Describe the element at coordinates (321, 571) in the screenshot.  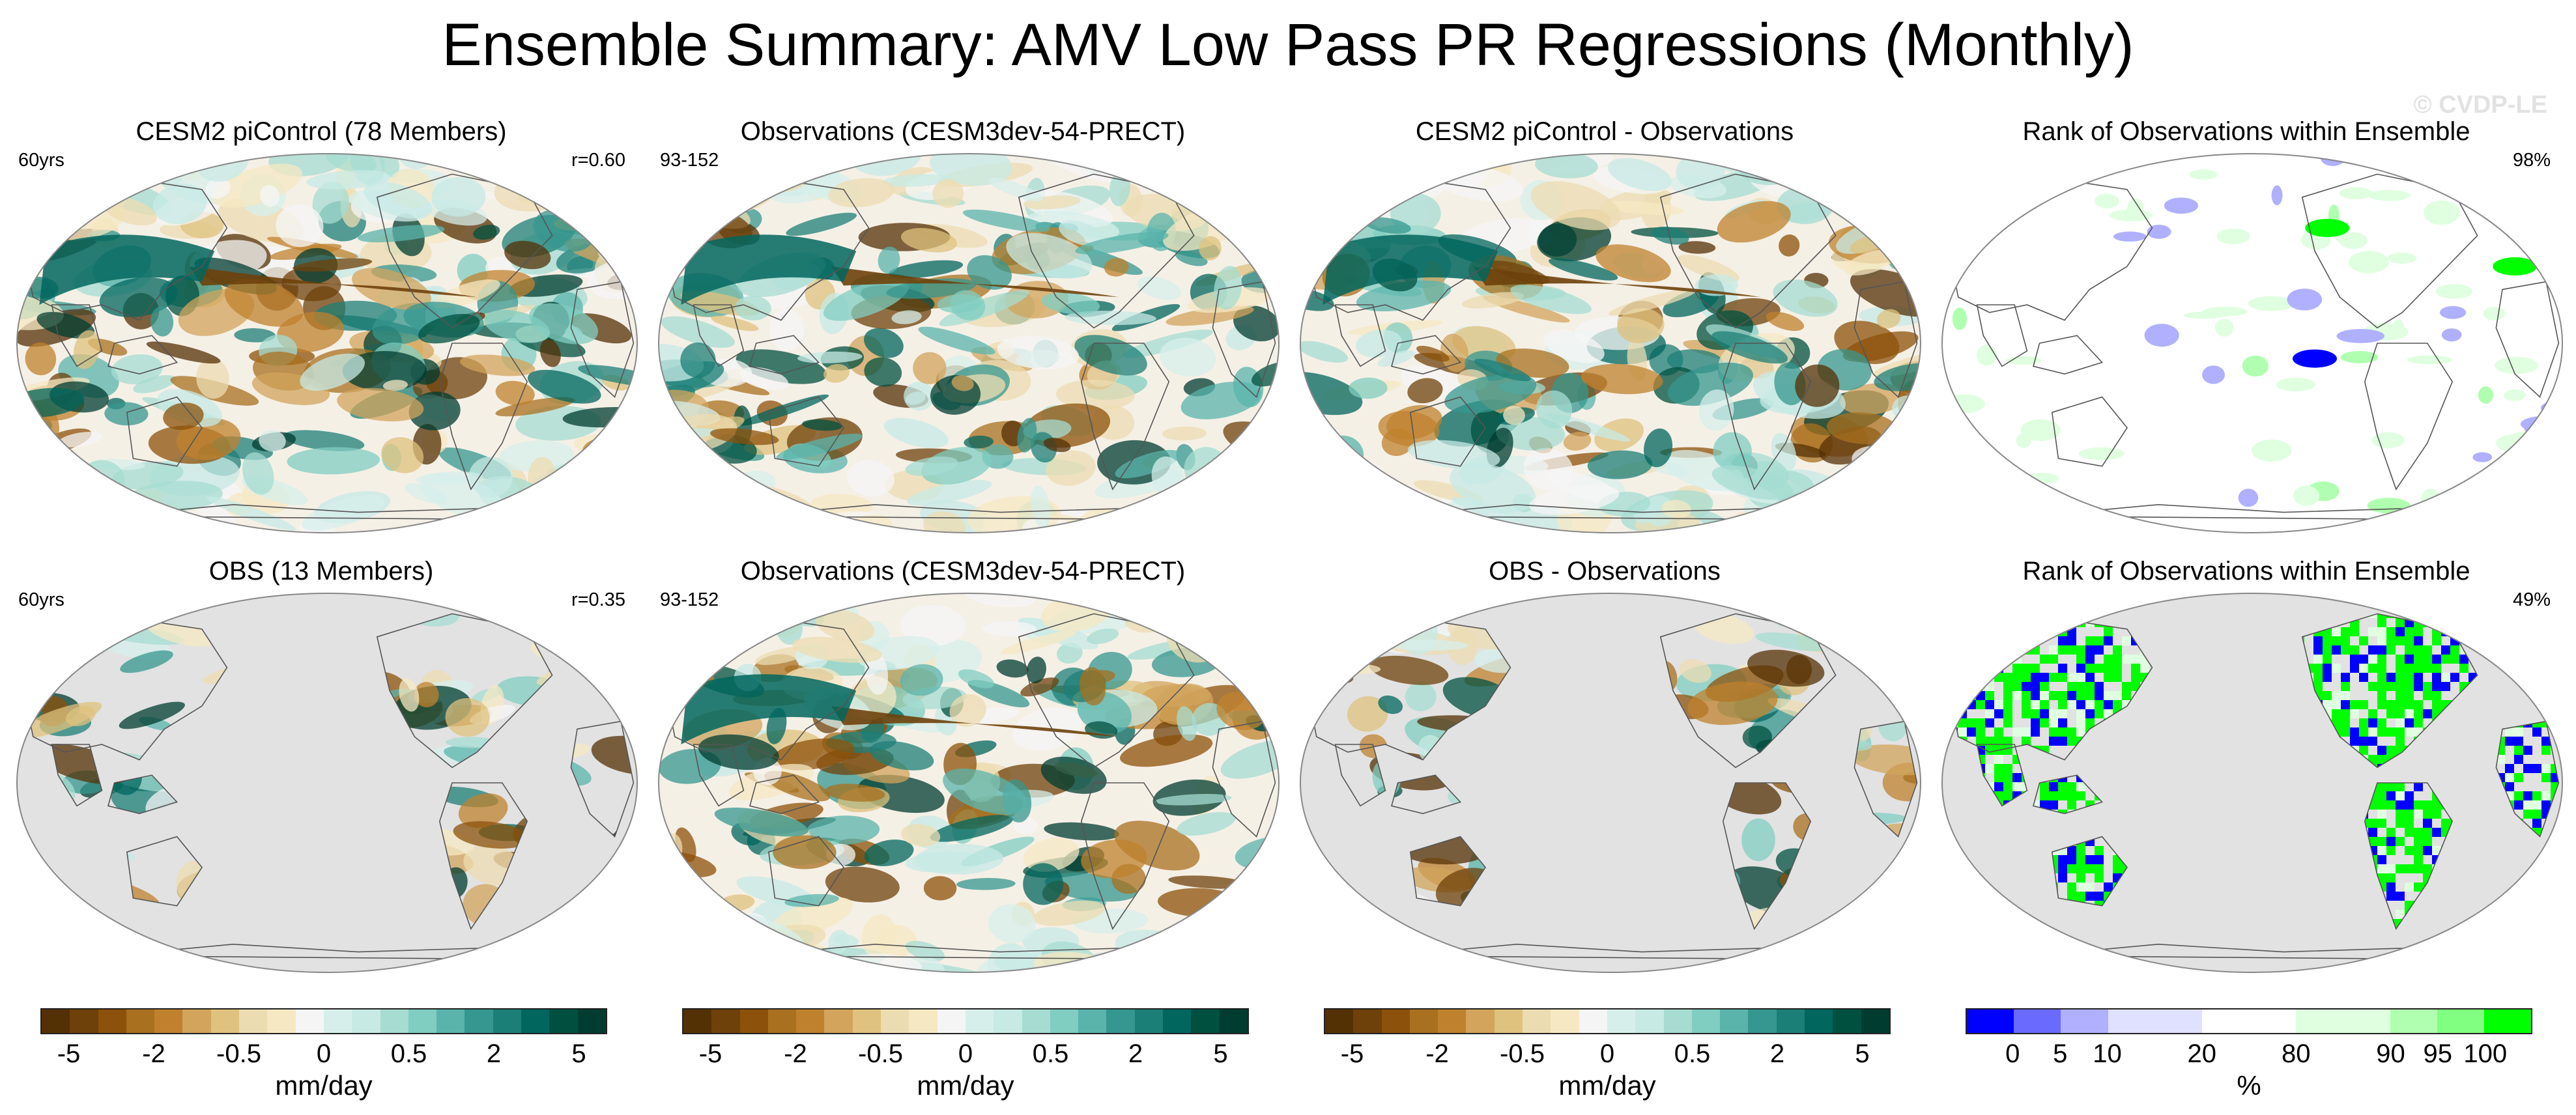
I see `panel-title: OBS (13 Members)` at that location.